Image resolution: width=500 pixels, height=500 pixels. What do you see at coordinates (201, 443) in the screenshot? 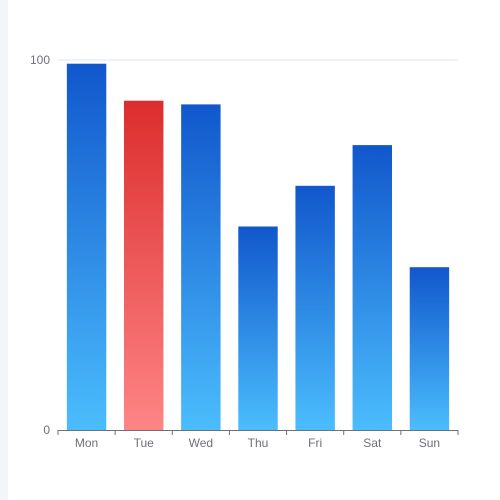
I see `x-tick-label-wed: Wed` at bounding box center [201, 443].